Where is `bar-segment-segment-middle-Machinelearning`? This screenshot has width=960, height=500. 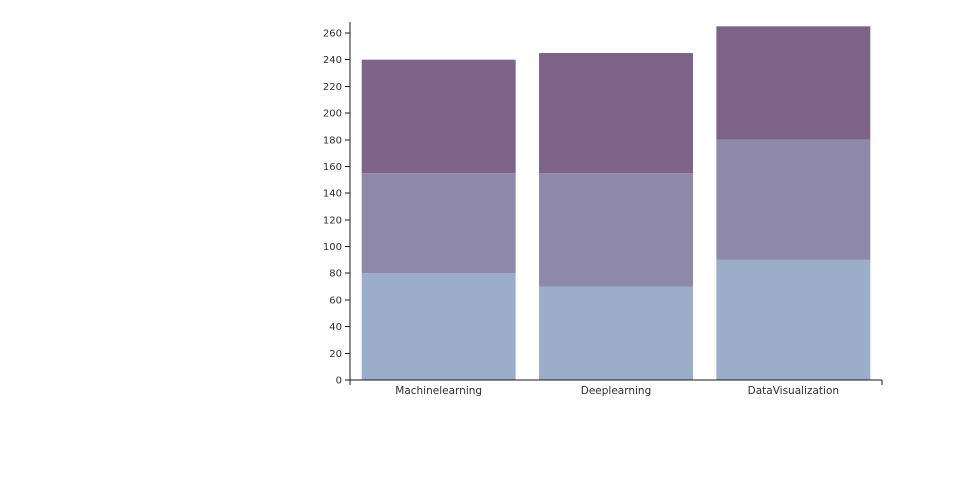
bar-segment-segment-middle-Machinelearning is located at coordinates (438, 223).